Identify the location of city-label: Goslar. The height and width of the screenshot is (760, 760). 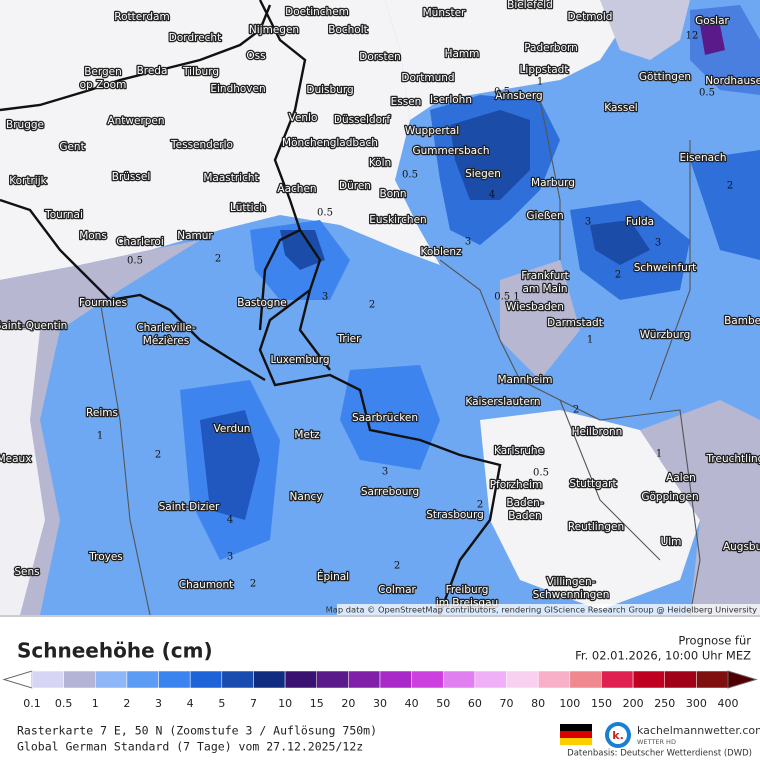
(712, 21).